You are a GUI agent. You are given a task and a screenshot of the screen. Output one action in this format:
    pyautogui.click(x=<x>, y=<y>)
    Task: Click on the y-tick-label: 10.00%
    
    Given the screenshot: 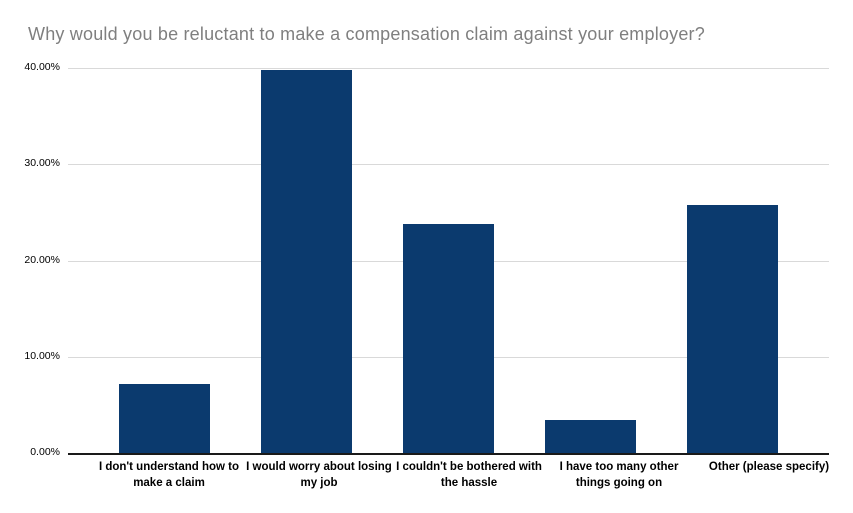 What is the action you would take?
    pyautogui.click(x=42, y=355)
    